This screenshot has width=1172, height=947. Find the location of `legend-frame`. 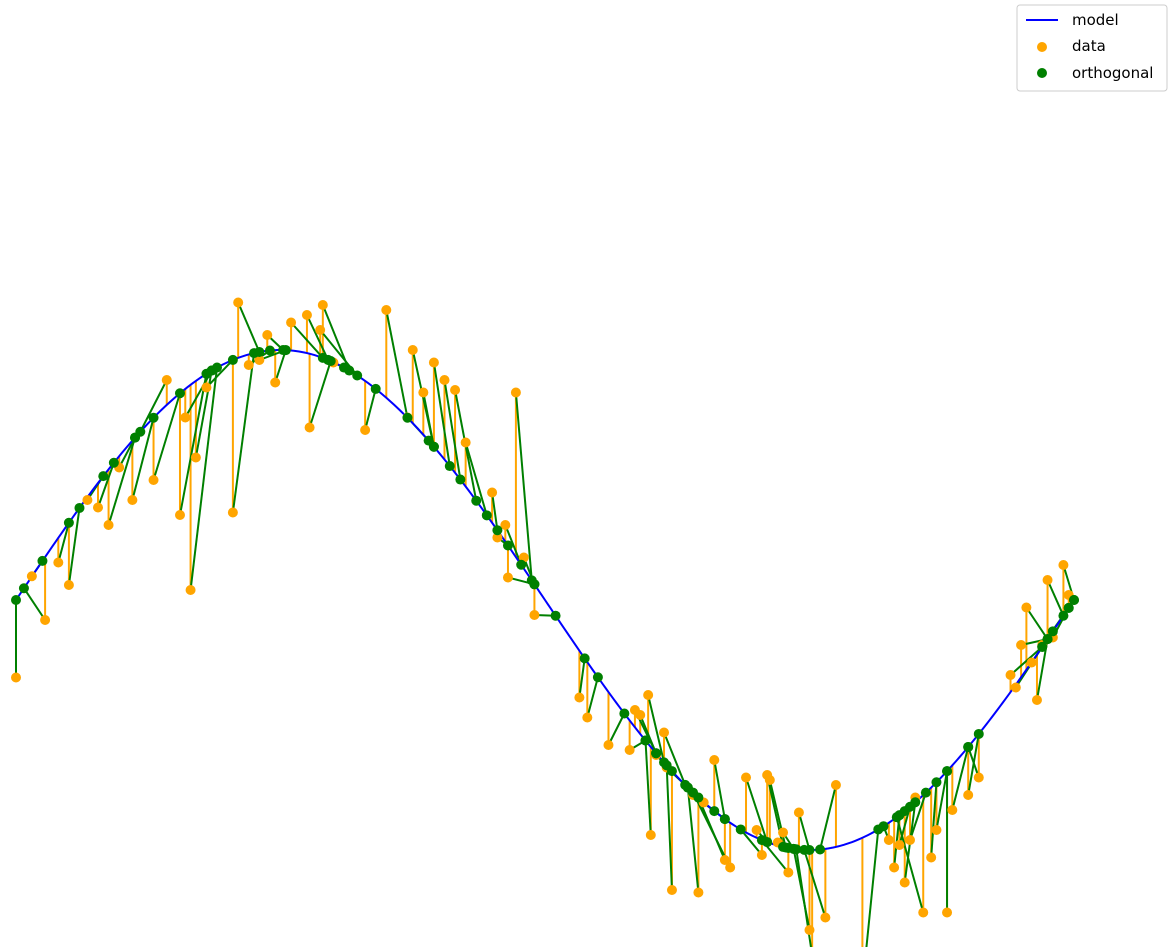

legend-frame is located at coordinates (1092, 48).